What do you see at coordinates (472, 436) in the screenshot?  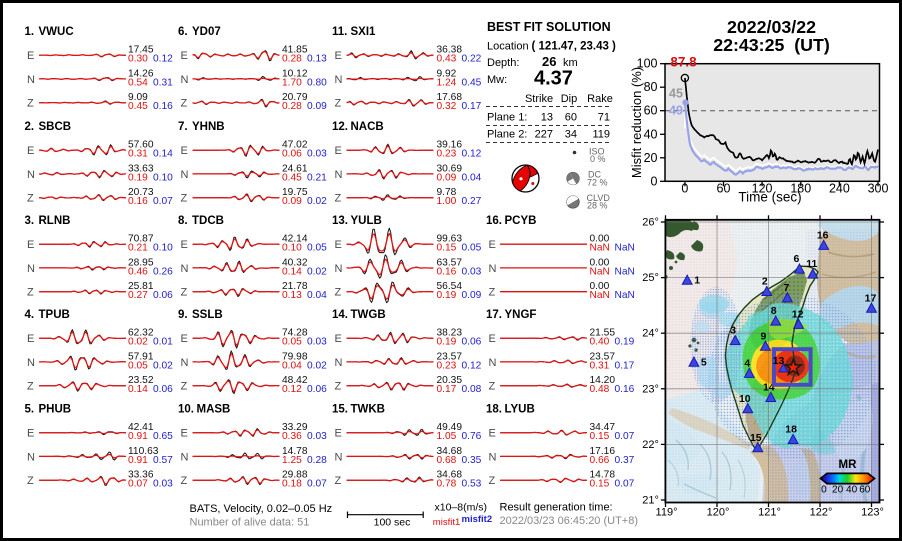 I see `svg-text: 0.76` at bounding box center [472, 436].